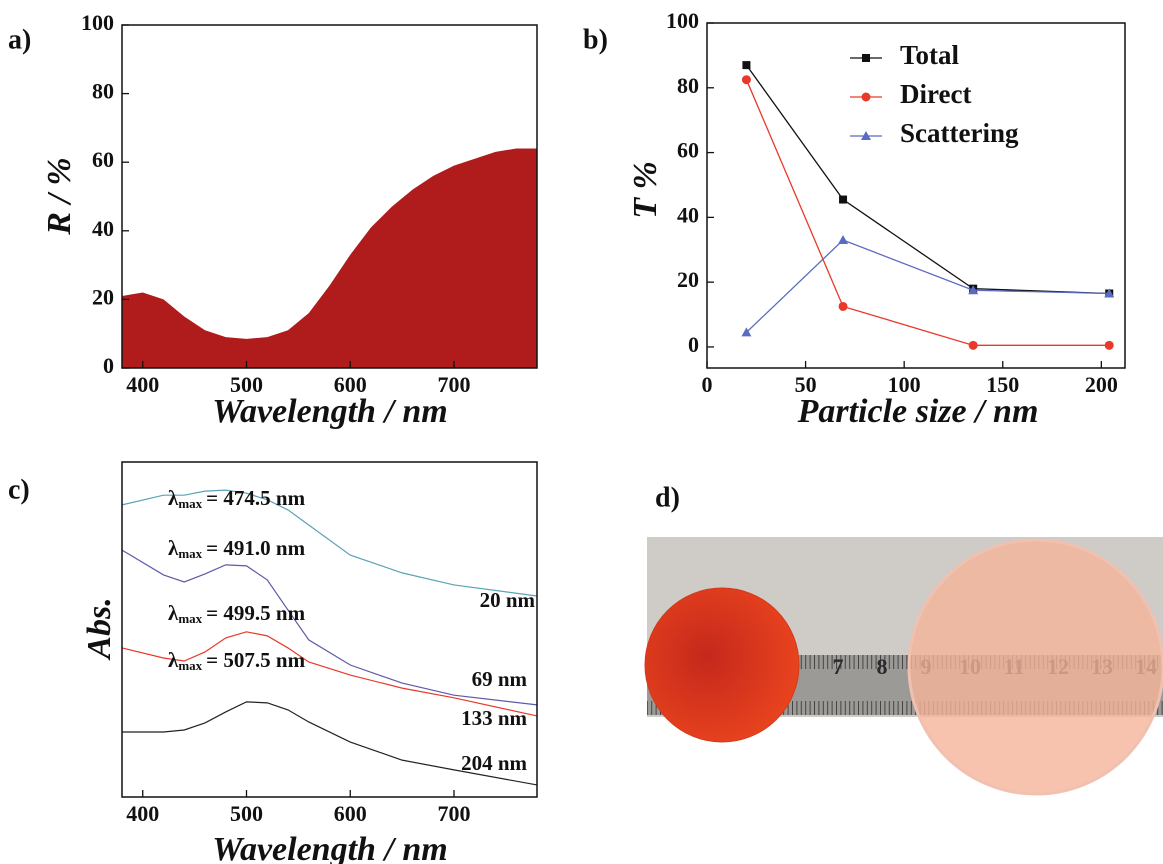  I want to click on annotation-text: = 507.5 nm, so click(255, 660).